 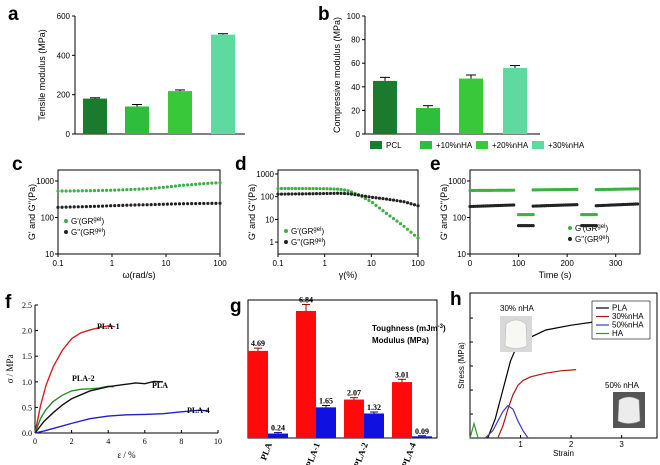 I want to click on x-tick-label: 0.1, so click(x=58, y=263).